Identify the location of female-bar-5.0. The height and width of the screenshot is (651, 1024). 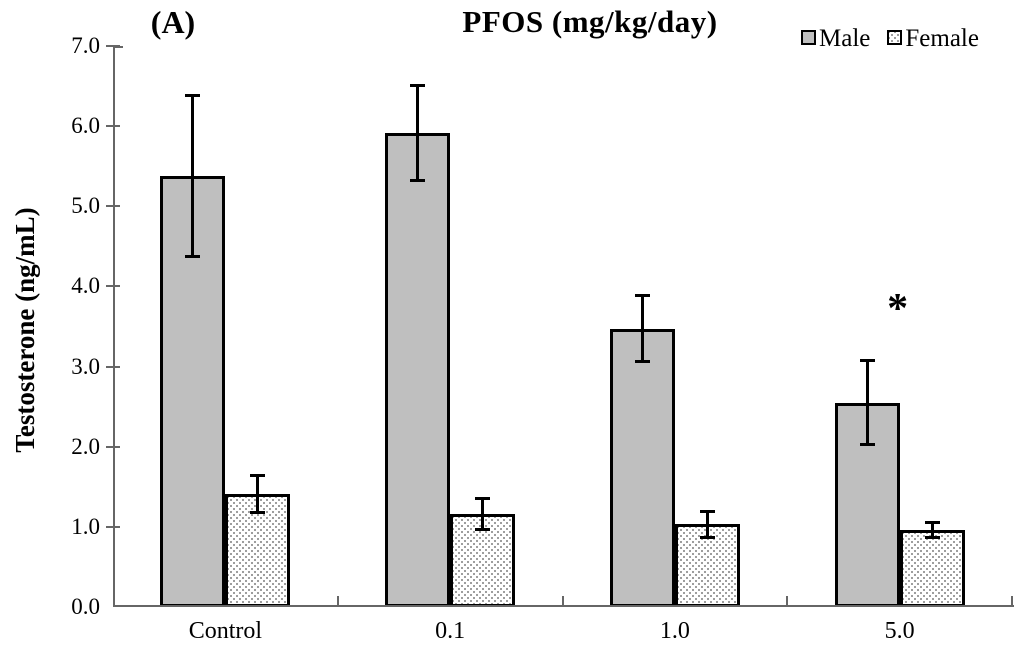
(932, 568).